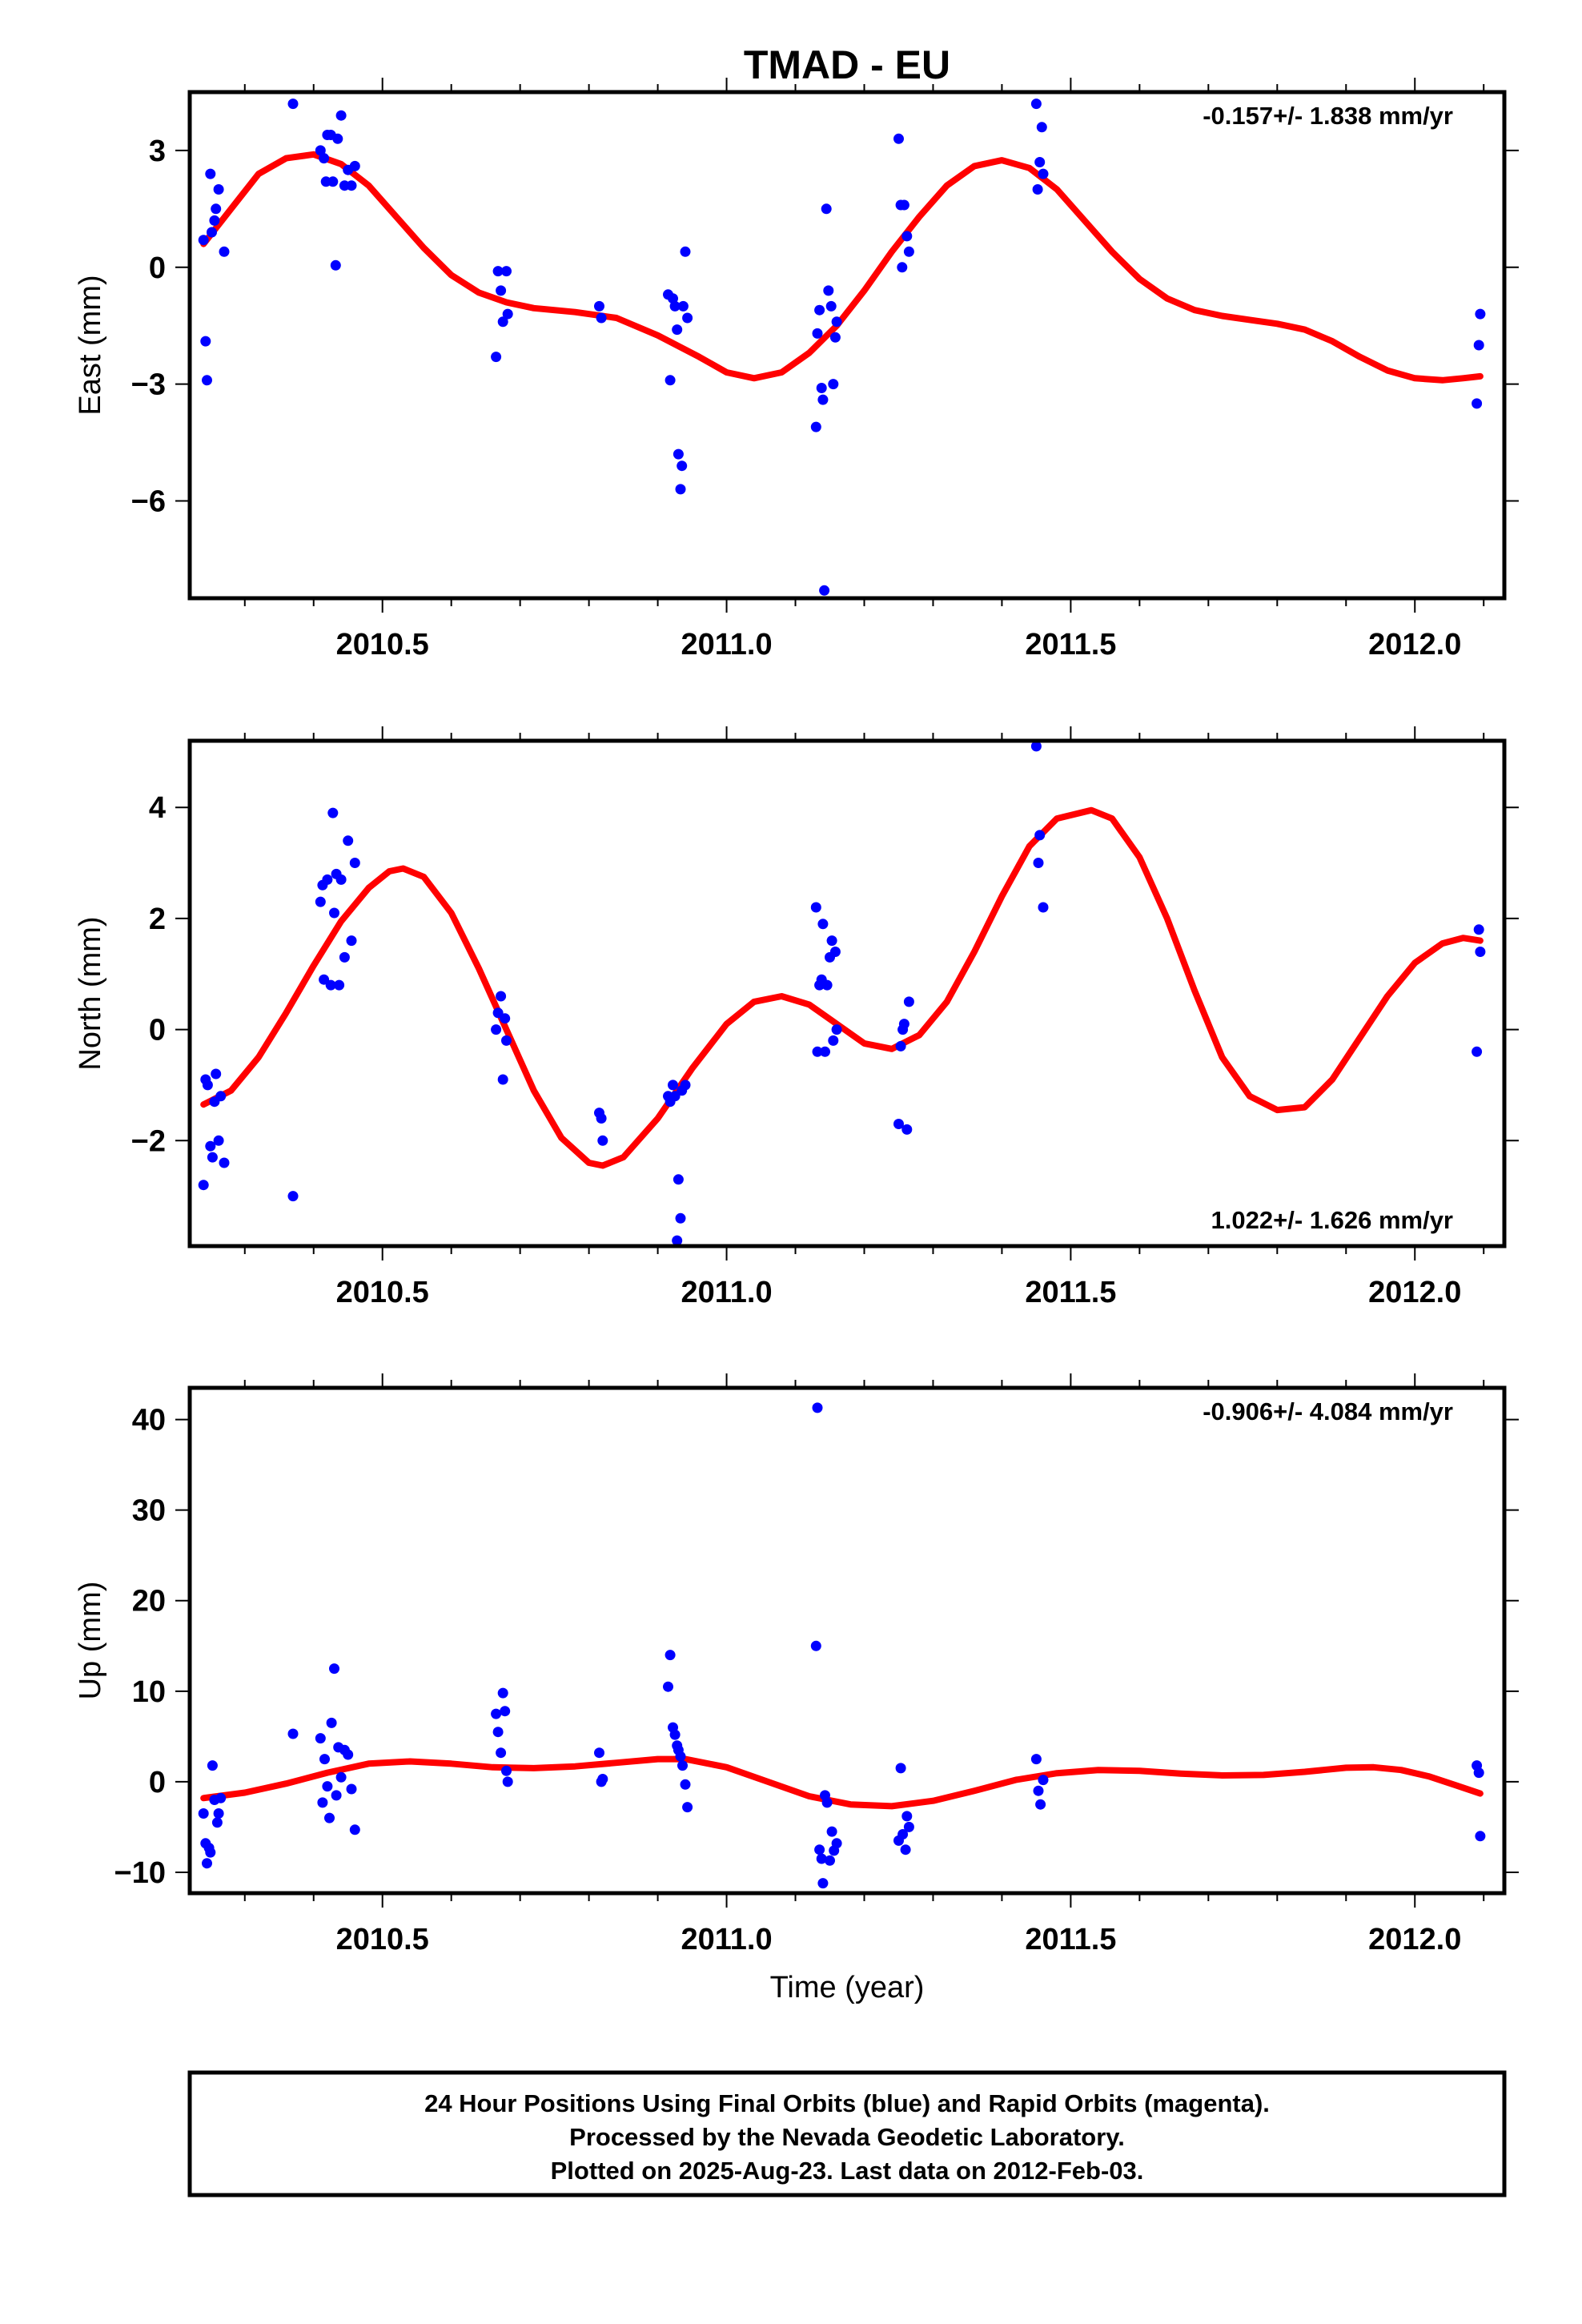 This screenshot has height=2324, width=1582. Describe the element at coordinates (726, 644) in the screenshot. I see `east-x-tick-label: 2011.0` at that location.